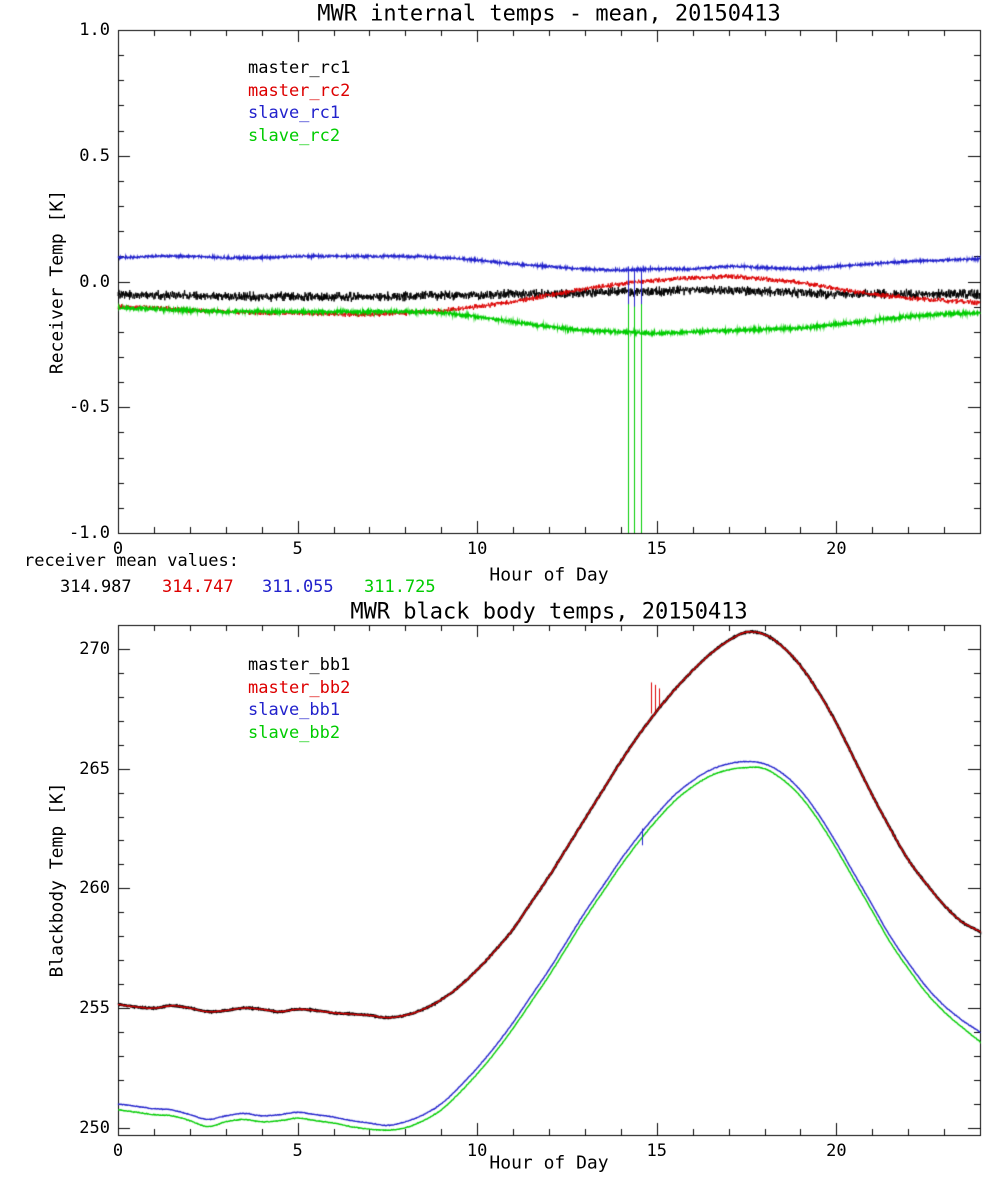  What do you see at coordinates (94, 888) in the screenshot?
I see `y-tick-label: 260` at bounding box center [94, 888].